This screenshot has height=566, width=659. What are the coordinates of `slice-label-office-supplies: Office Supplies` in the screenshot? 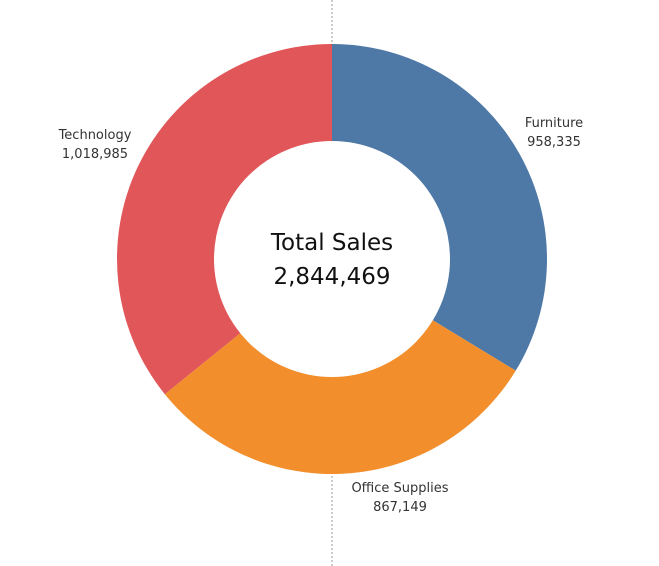 It's located at (399, 488).